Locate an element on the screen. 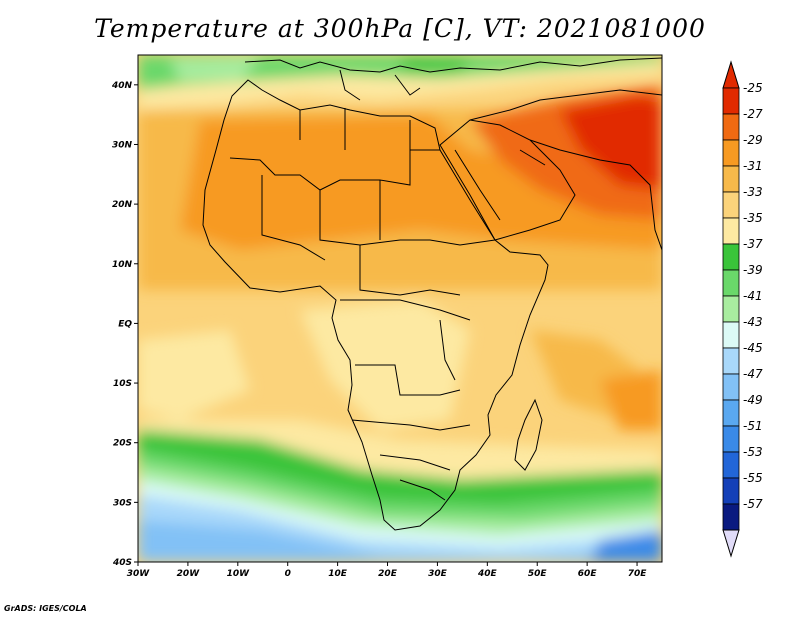 This screenshot has height=618, width=800. colorbar-label: -35 is located at coordinates (753, 218).